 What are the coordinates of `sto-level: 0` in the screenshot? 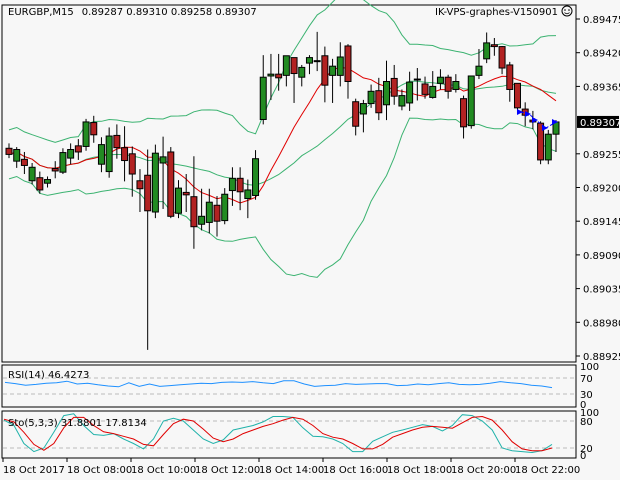 It's located at (583, 456).